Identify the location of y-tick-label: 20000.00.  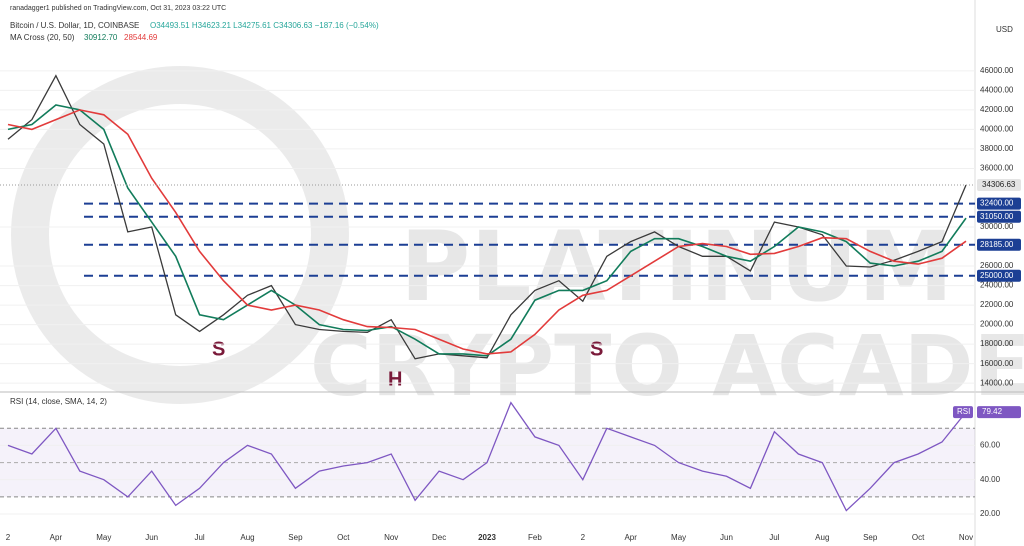
(997, 324).